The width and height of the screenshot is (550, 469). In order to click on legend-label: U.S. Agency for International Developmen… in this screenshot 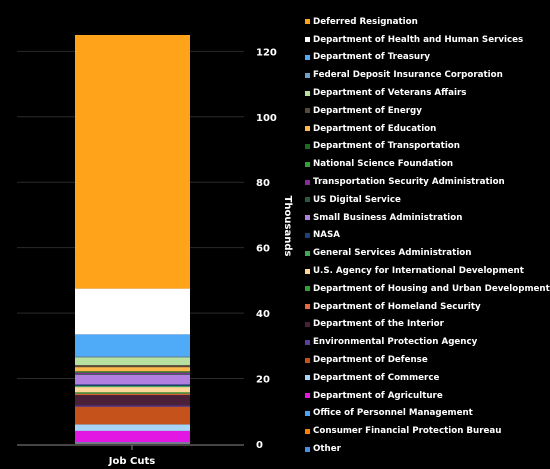, I will do `click(418, 271)`.